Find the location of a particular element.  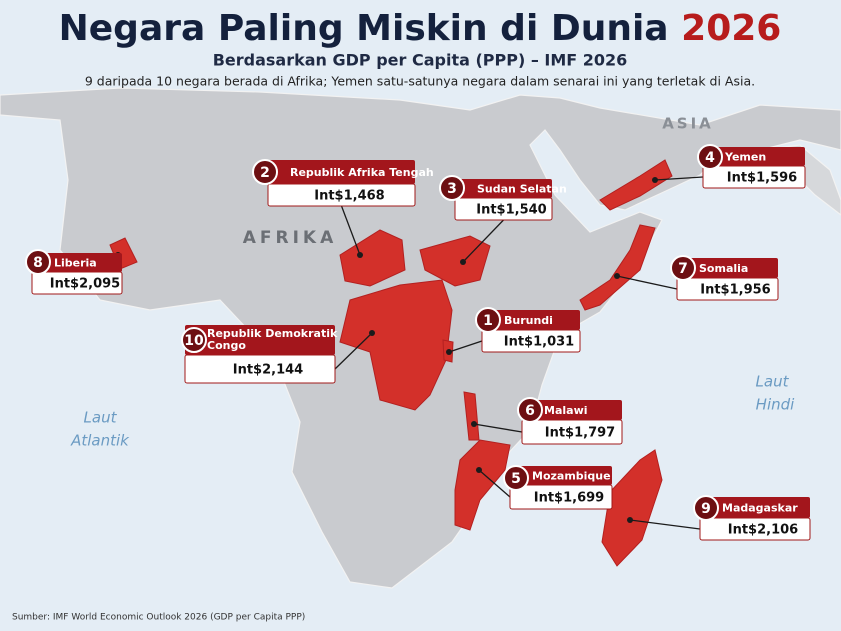

rank-number: 7 is located at coordinates (683, 269).